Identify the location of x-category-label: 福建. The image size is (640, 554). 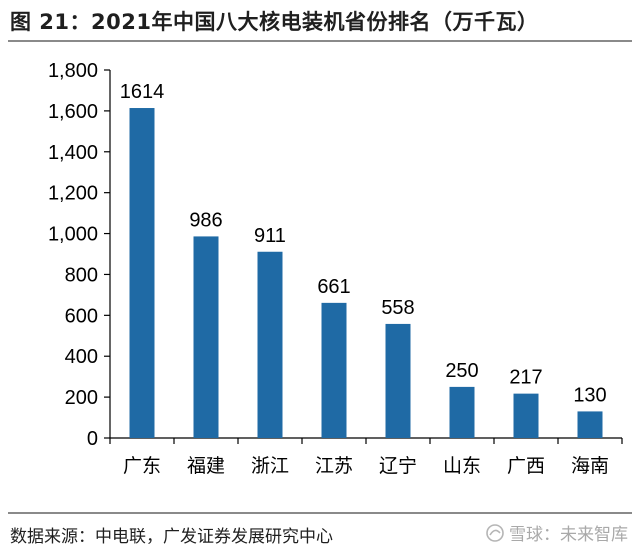
(206, 466).